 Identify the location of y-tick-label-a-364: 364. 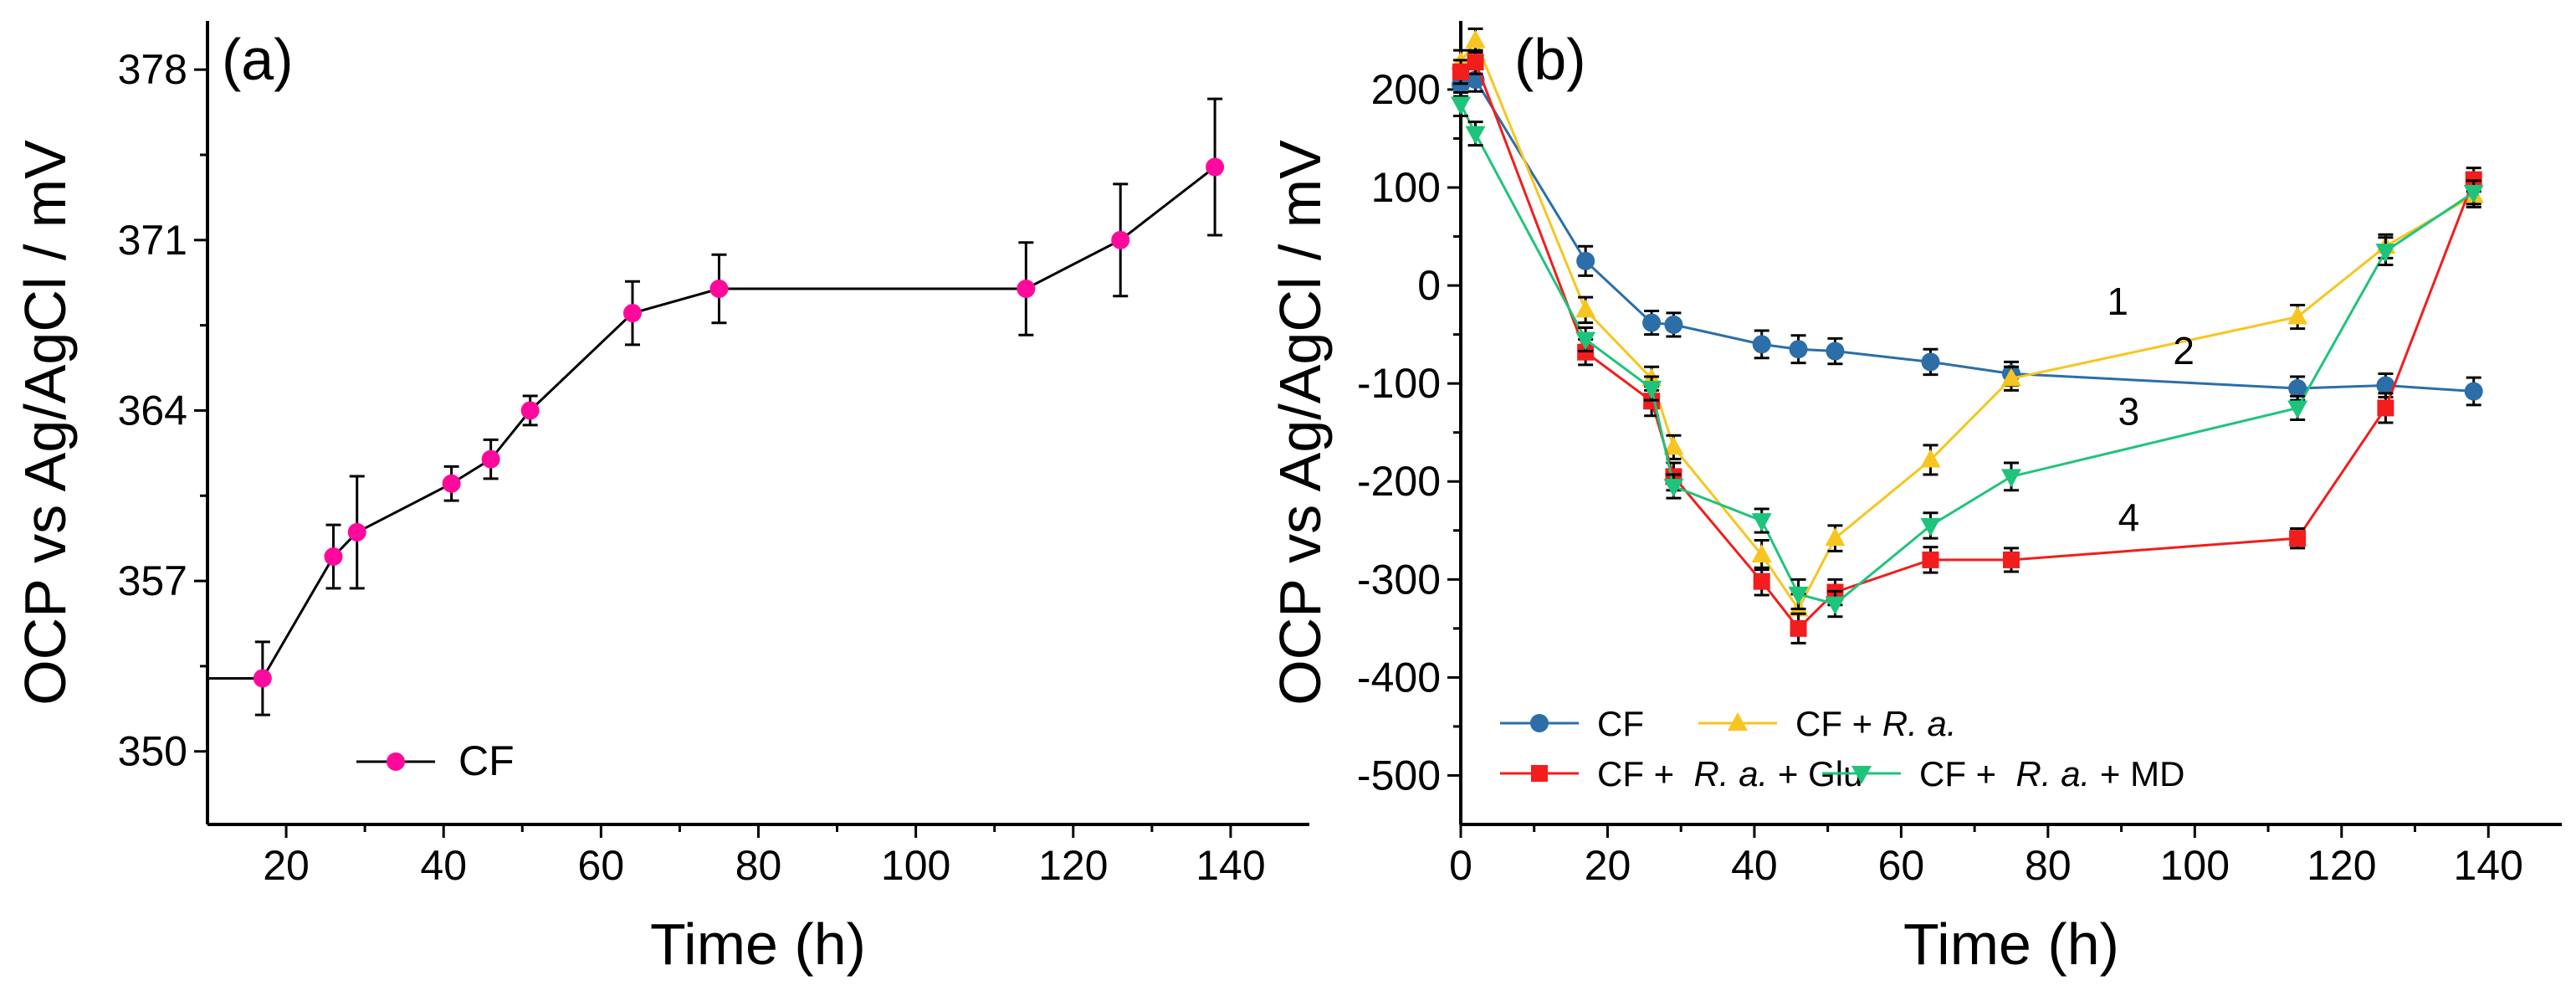
(152, 410).